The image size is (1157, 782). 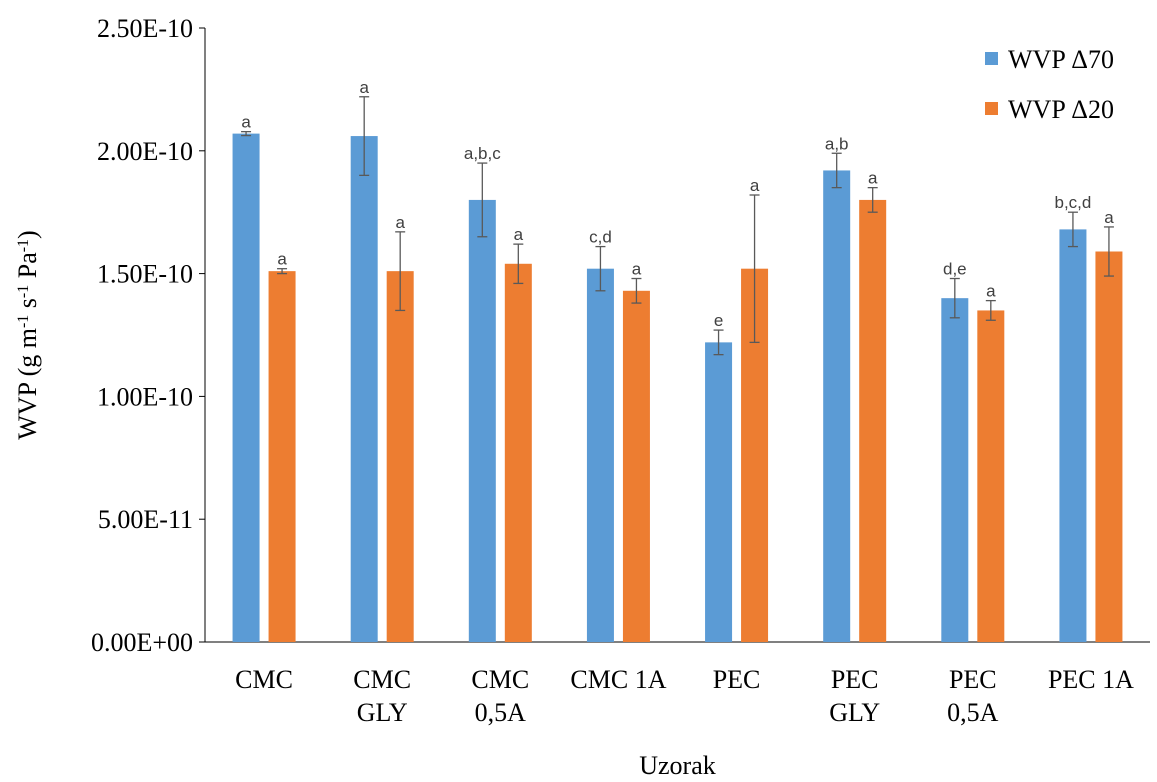 What do you see at coordinates (618, 679) in the screenshot?
I see `x-tick-label: CMC 1A` at bounding box center [618, 679].